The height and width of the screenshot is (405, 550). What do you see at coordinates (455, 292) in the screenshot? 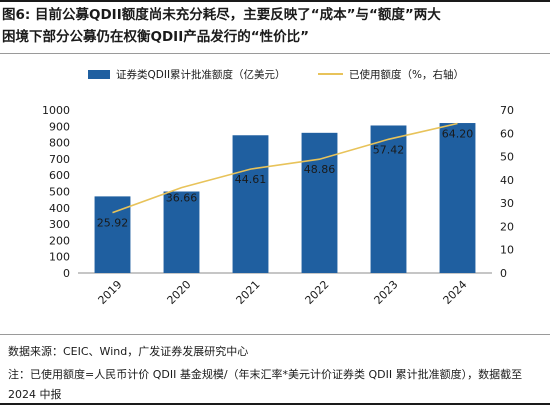
I see `x-tick-label: 2024` at bounding box center [455, 292].